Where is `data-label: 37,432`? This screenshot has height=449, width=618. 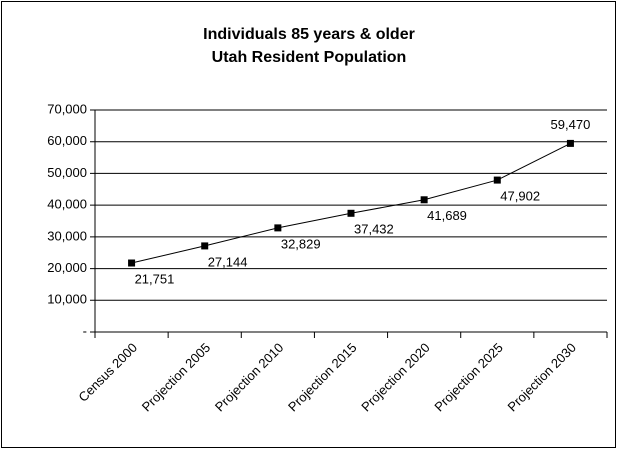
data-label: 37,432 is located at coordinates (374, 229).